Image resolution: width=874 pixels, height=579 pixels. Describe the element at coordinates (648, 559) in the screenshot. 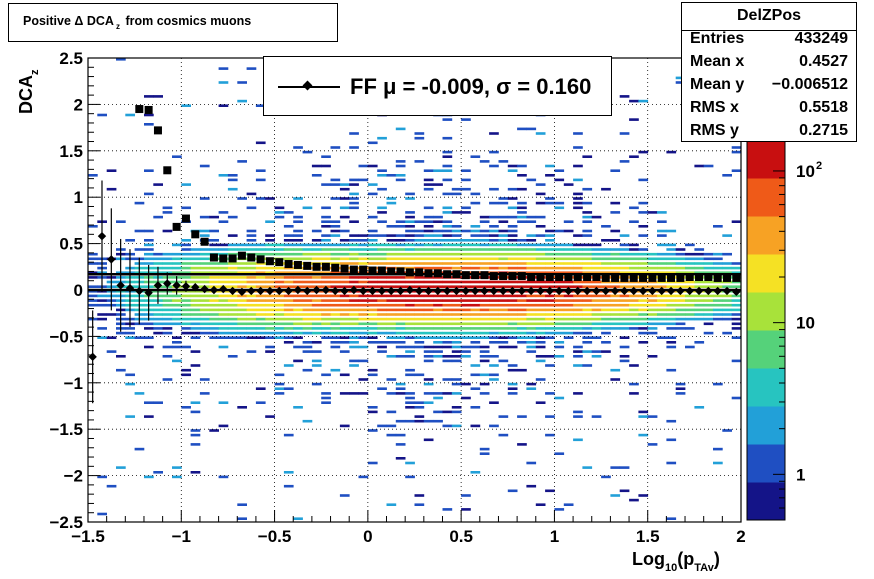

I see `x-label-main: Log` at that location.